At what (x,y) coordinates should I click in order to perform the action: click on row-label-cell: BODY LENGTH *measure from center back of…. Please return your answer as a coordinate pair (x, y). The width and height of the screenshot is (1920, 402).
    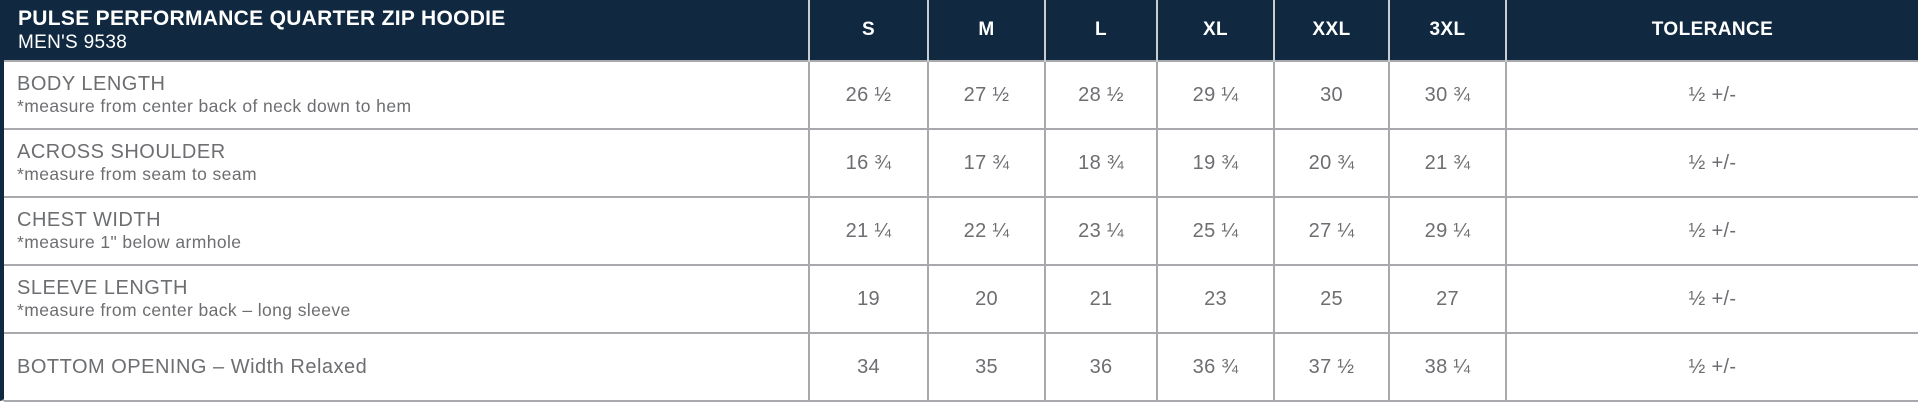
    Looking at the image, I should click on (407, 95).